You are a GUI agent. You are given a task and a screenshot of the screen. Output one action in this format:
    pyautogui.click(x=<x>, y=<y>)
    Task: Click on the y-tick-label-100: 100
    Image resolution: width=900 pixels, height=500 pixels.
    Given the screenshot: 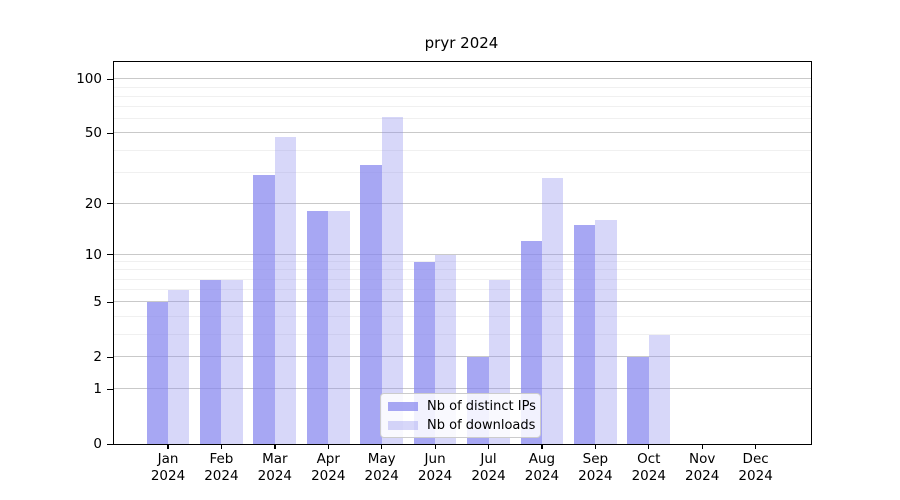 What is the action you would take?
    pyautogui.click(x=89, y=79)
    